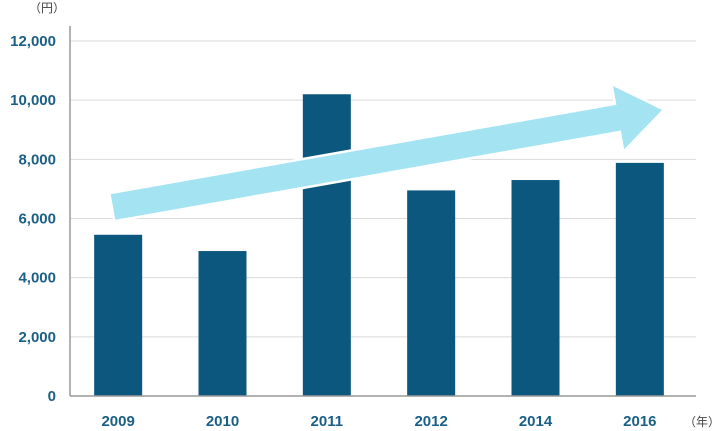 The image size is (720, 431). I want to click on x-tick-label: 2016, so click(639, 421).